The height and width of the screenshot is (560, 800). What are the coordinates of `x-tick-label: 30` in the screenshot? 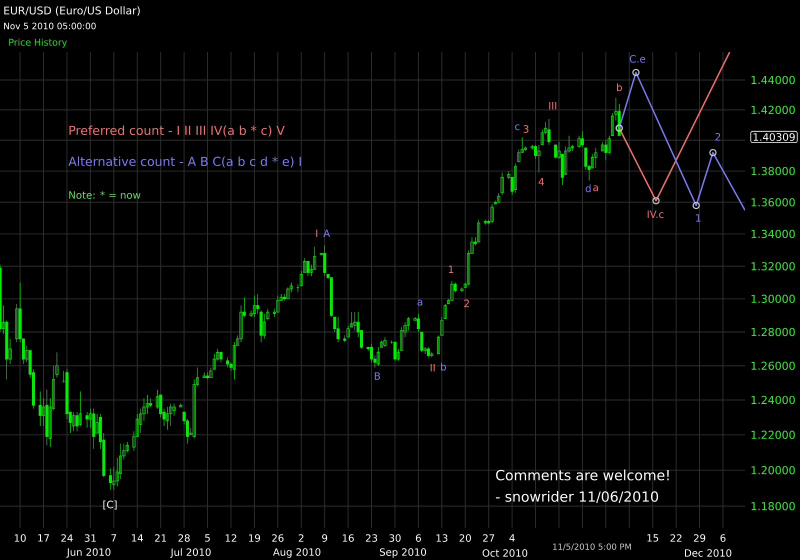 It's located at (395, 538).